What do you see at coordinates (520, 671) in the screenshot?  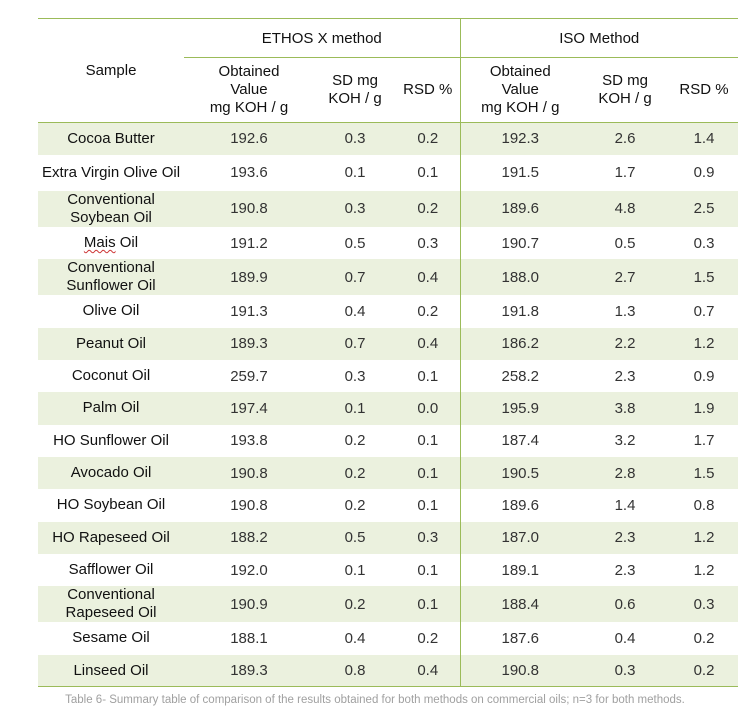 I see `iso-value-cell: 190.8` at bounding box center [520, 671].